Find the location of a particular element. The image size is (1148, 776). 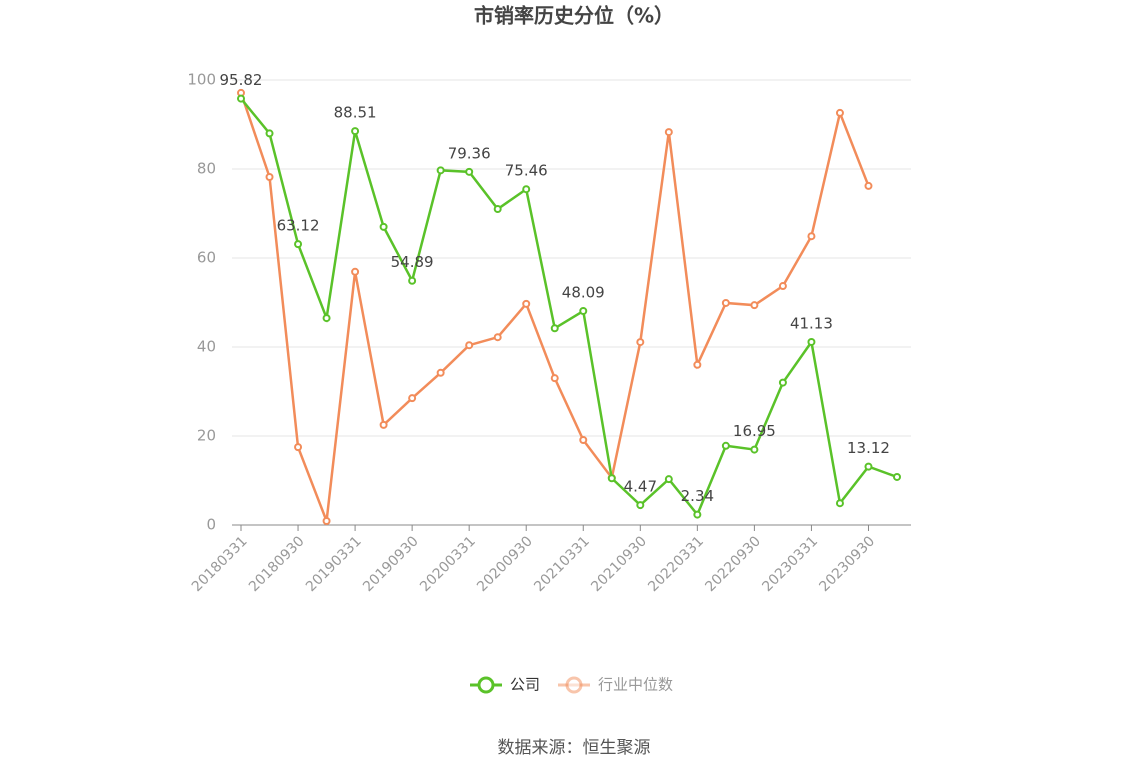

legend-label: 公司 is located at coordinates (525, 685).